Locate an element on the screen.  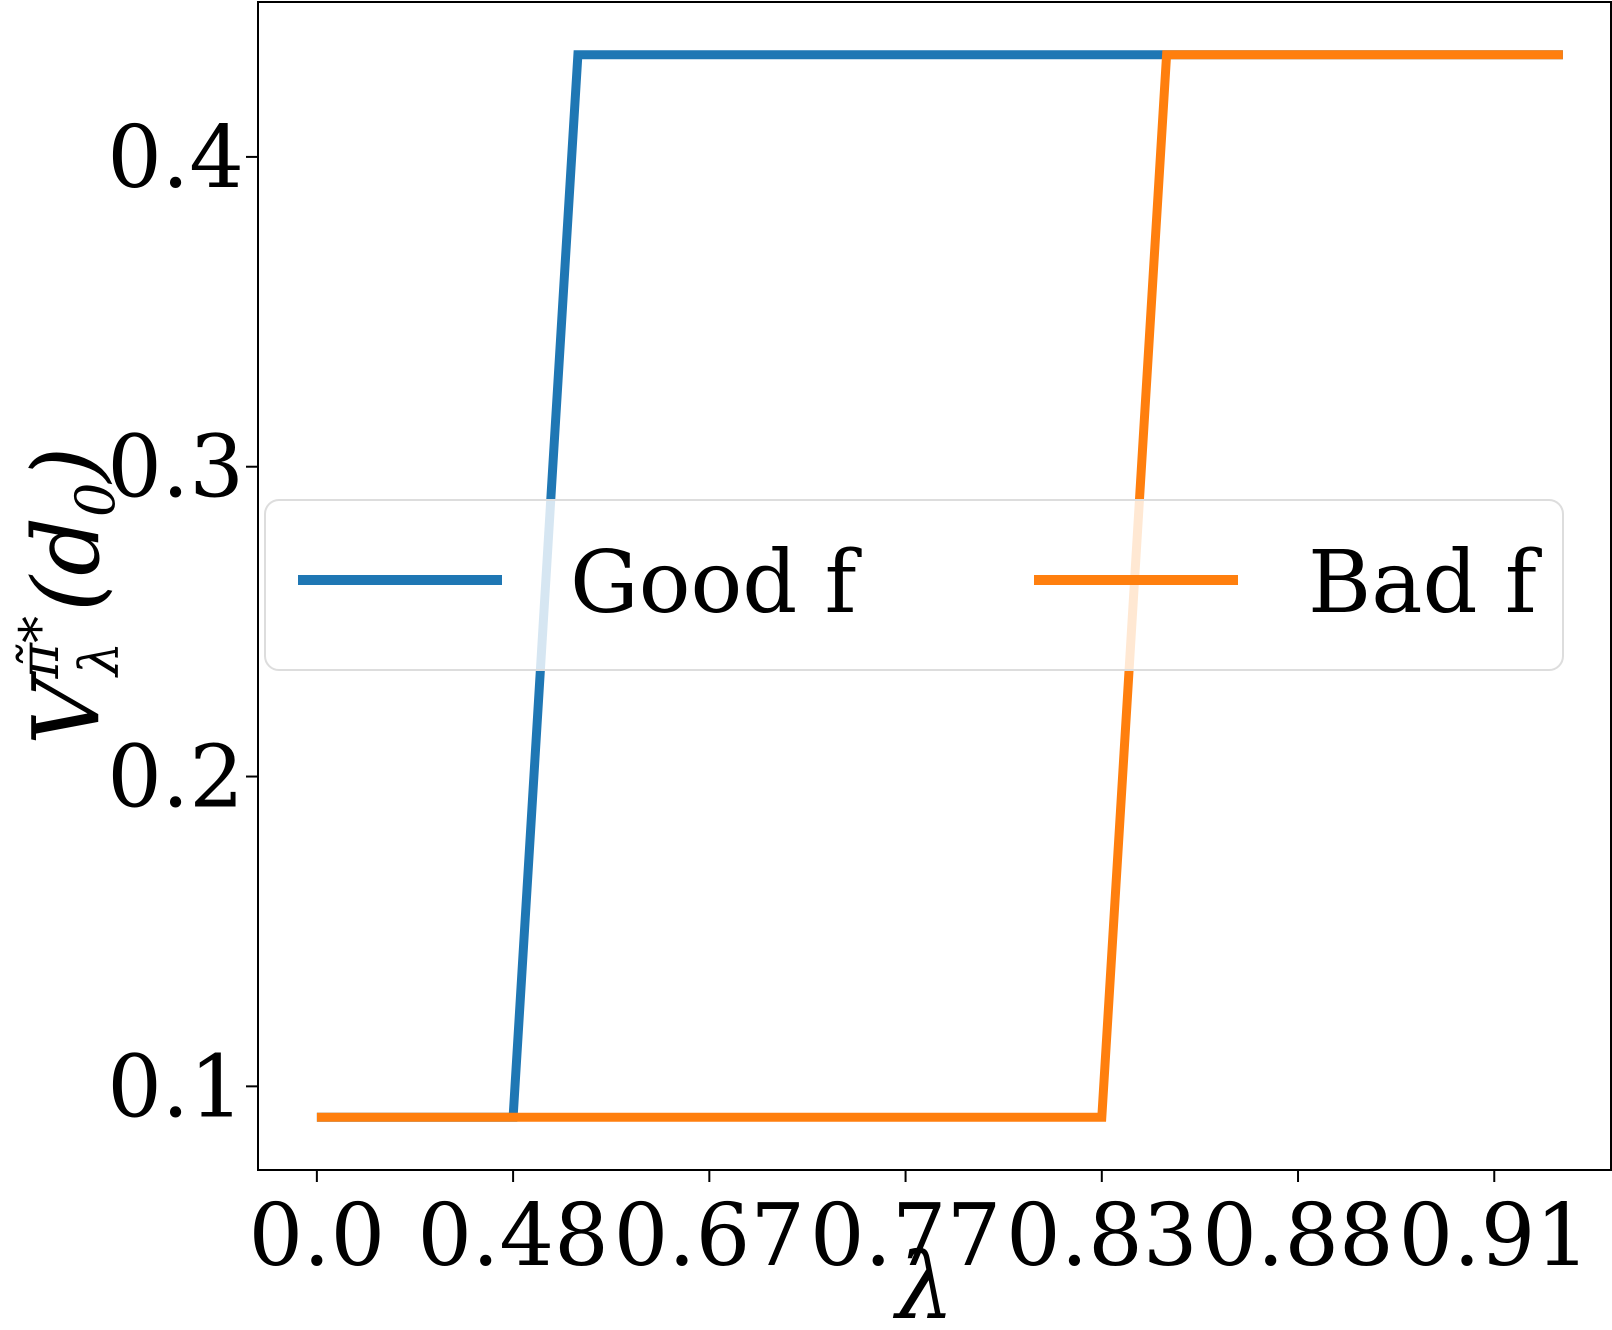
x-tick-label: 0.77 is located at coordinates (905, 1236).